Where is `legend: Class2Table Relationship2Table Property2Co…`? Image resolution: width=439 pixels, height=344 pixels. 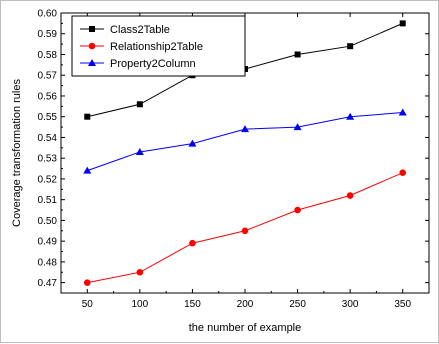
legend: Class2Table Relationship2Table Property2Co… is located at coordinates (158, 46).